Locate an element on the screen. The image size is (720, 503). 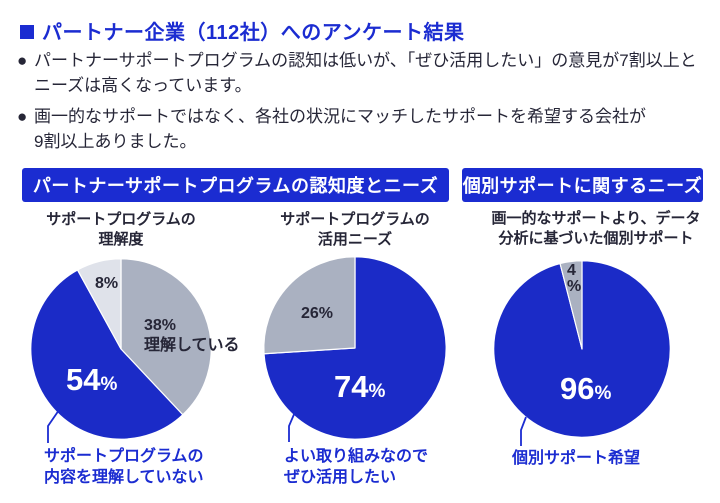
callout-label-individual-support: 個別サポート希望 is located at coordinates (576, 458).